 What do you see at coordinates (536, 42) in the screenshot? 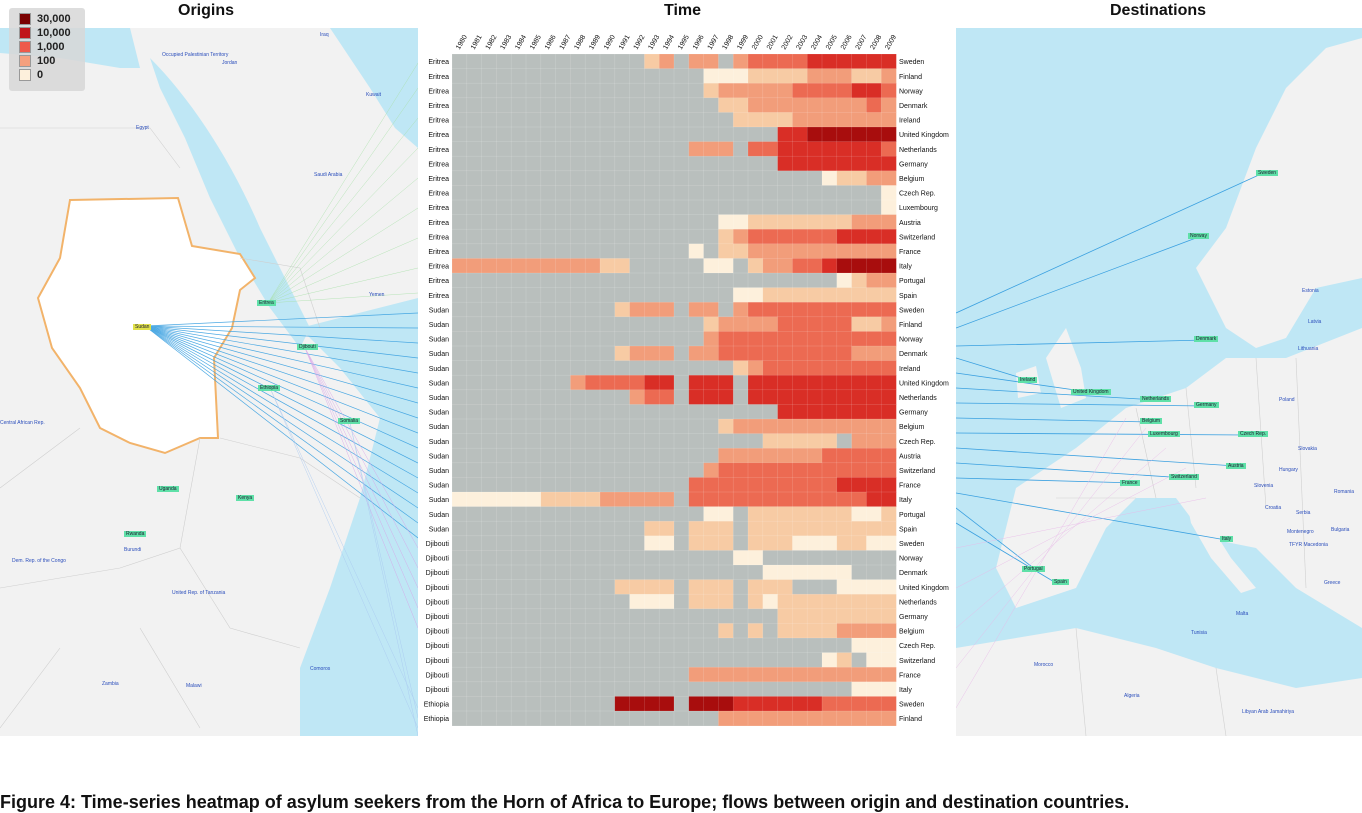
I see `year-tick-label: 1985` at bounding box center [536, 42].